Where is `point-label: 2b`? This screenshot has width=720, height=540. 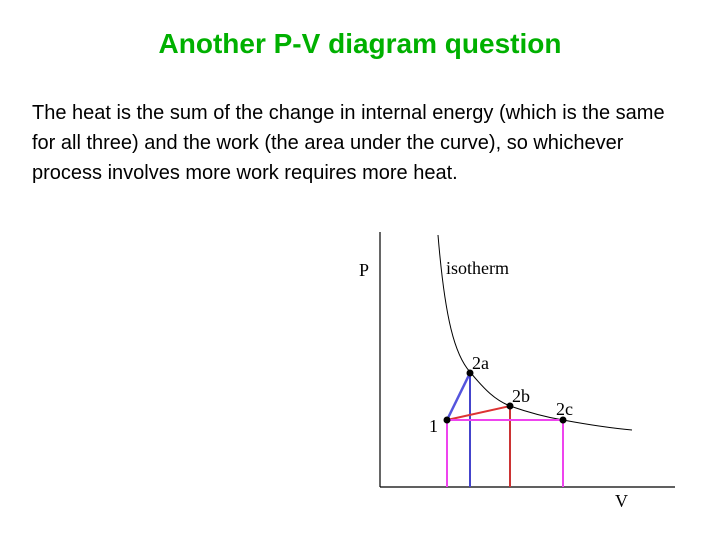
point-label: 2b is located at coordinates (521, 396).